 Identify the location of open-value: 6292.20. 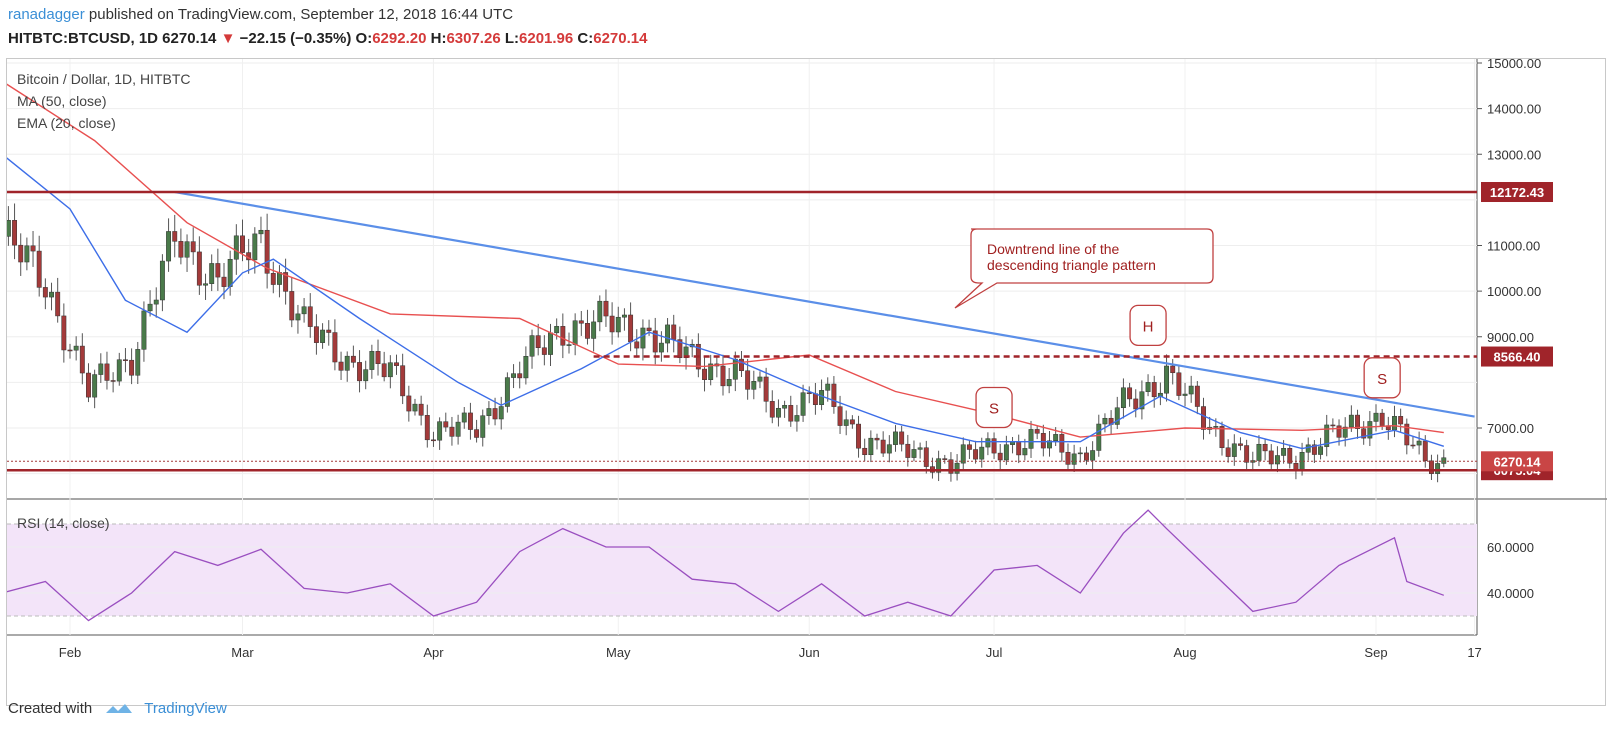
(399, 38).